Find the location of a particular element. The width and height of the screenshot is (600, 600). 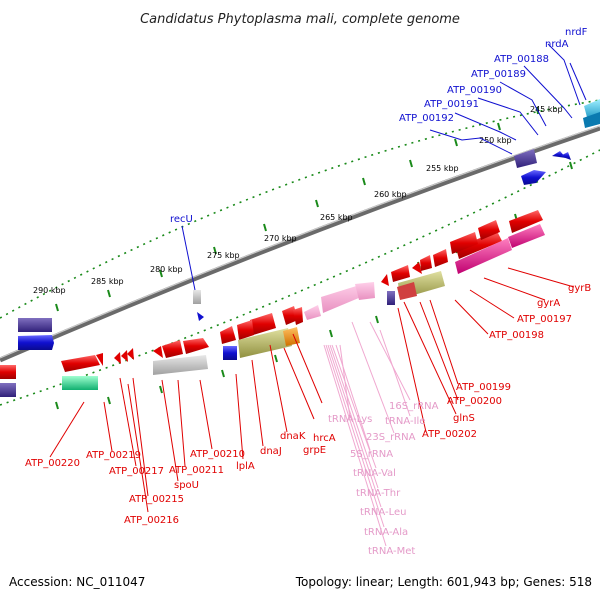

gene-label-ATP_00198: ATP_00198 is located at coordinates (516, 335).